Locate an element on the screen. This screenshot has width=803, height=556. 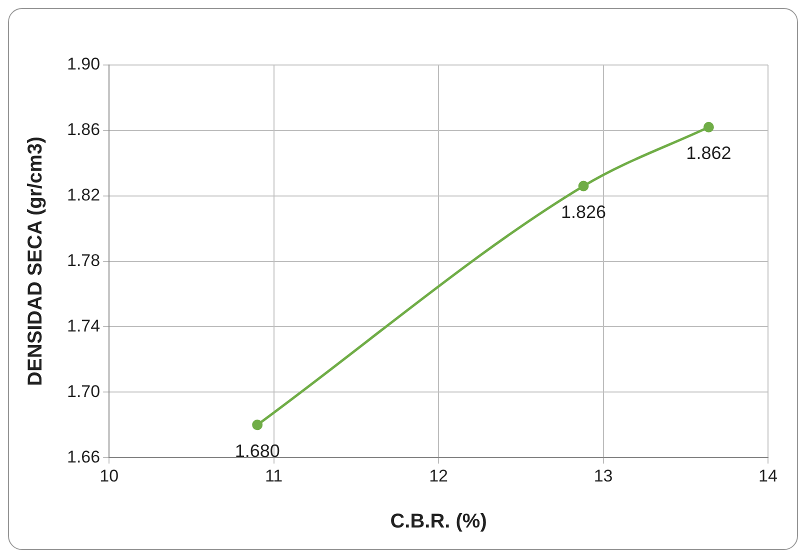
x-axis-title: C.B.R. (%) is located at coordinates (438, 521).